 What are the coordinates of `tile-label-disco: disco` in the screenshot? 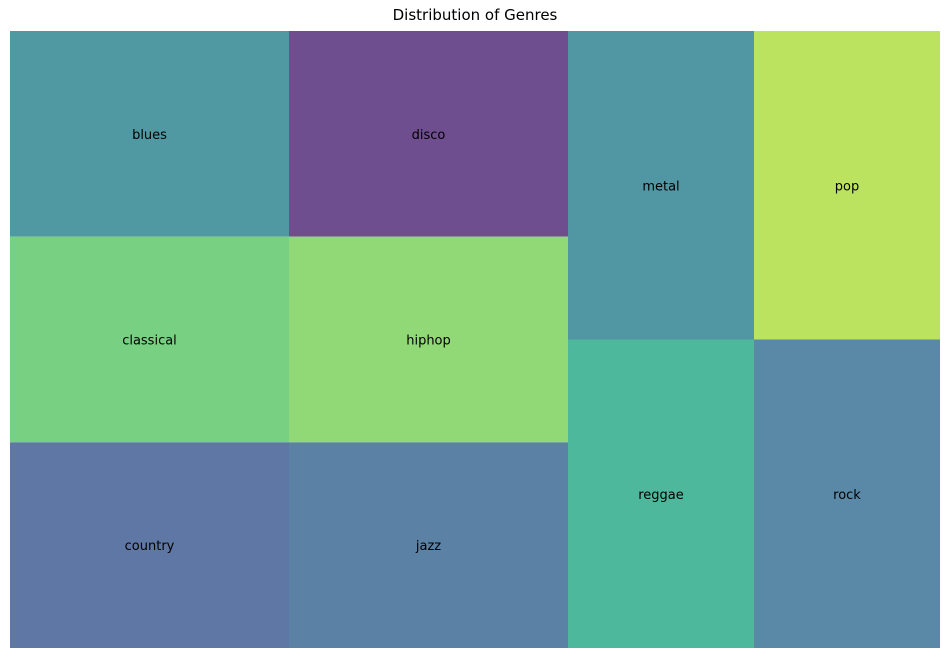 It's located at (429, 135).